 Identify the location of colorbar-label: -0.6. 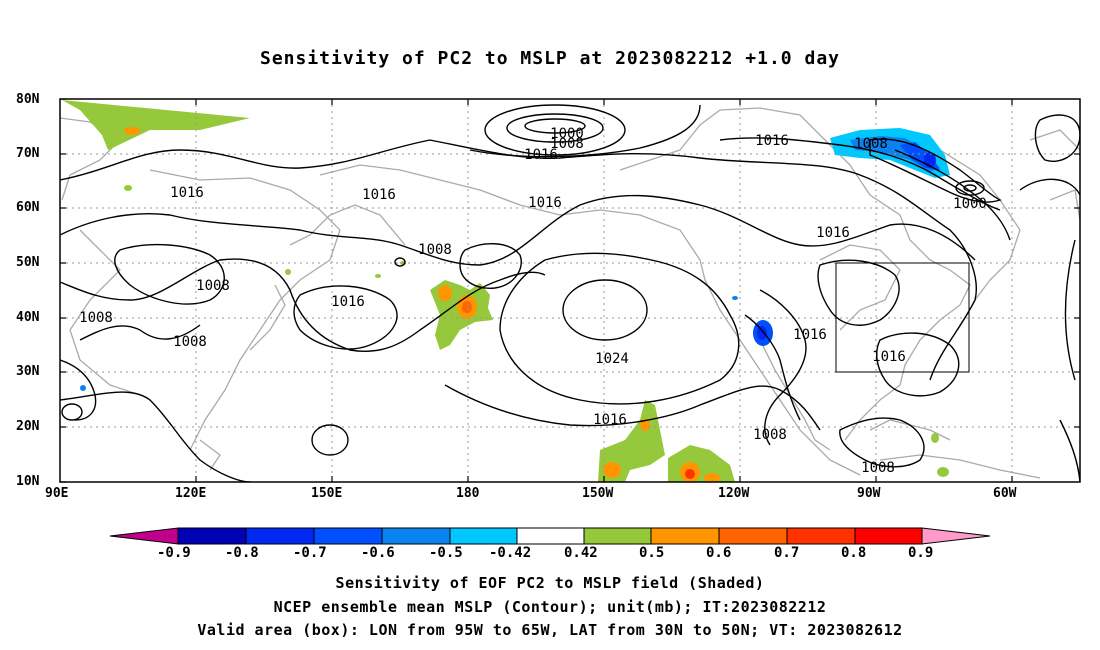
(378, 553).